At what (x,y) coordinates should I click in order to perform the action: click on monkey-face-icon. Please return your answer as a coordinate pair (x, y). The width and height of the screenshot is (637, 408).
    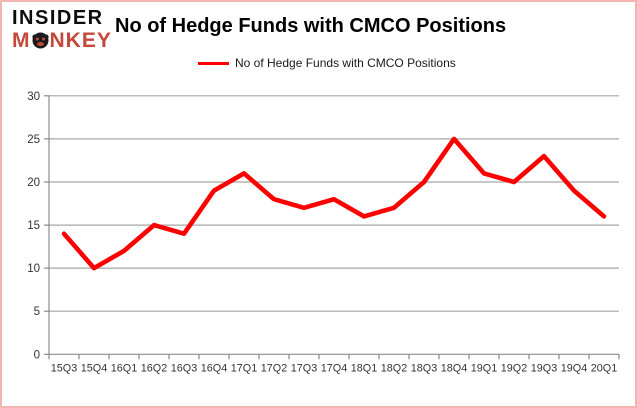
    Looking at the image, I should click on (40, 40).